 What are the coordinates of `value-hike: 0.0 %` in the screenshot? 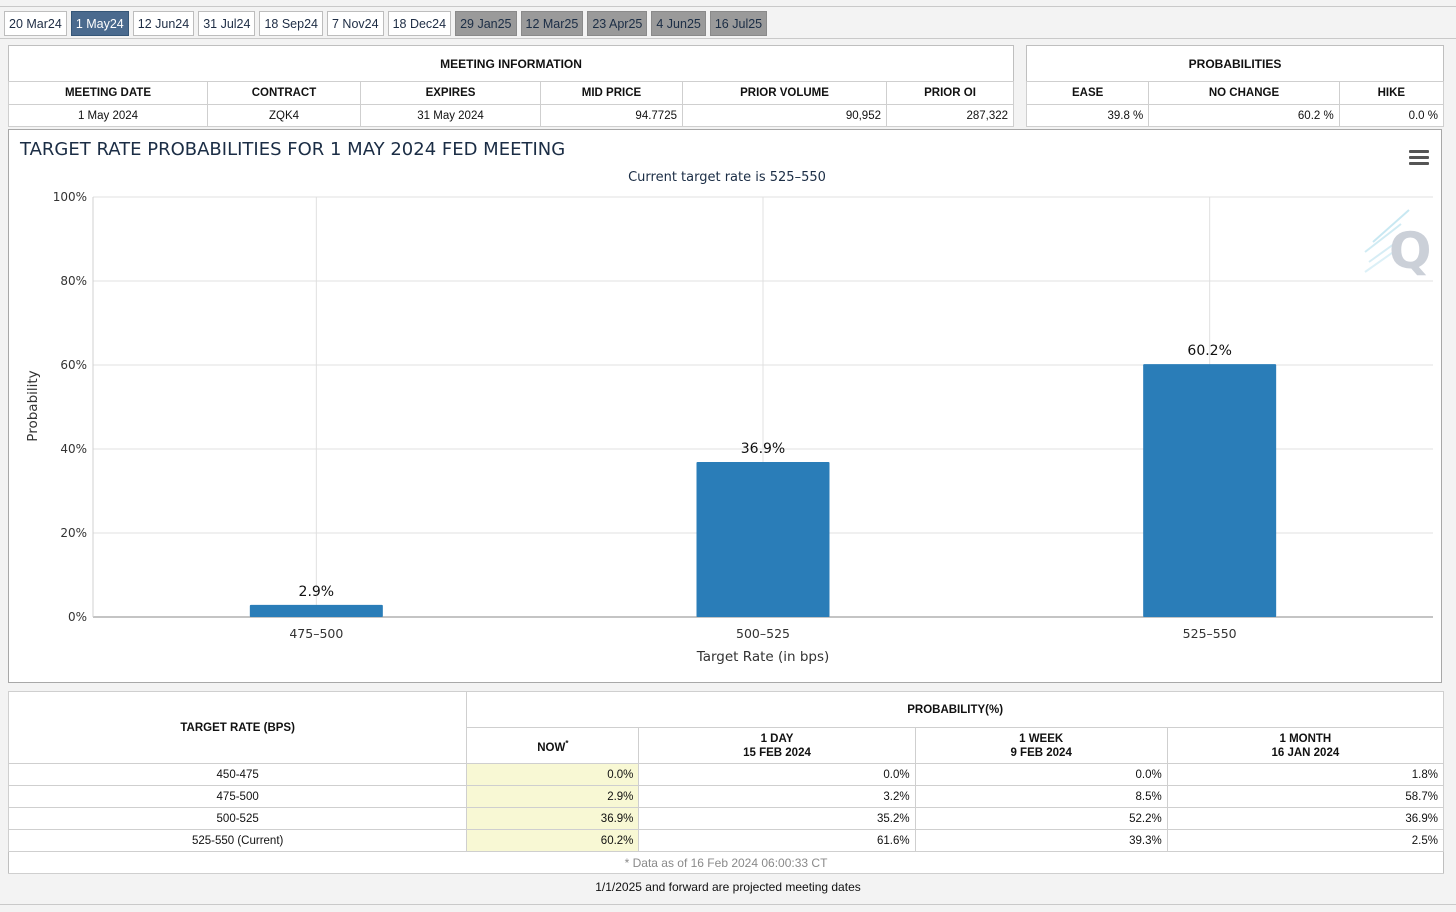 It's located at (1391, 115).